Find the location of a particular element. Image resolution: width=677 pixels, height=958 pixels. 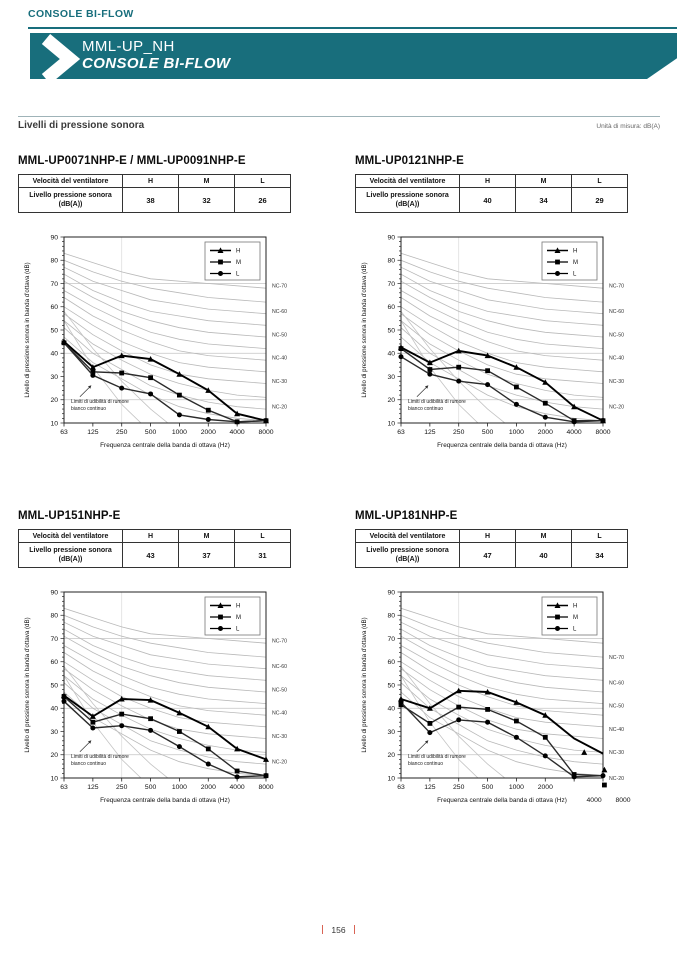

banner-model-name: MML-UP_NH is located at coordinates (128, 46).